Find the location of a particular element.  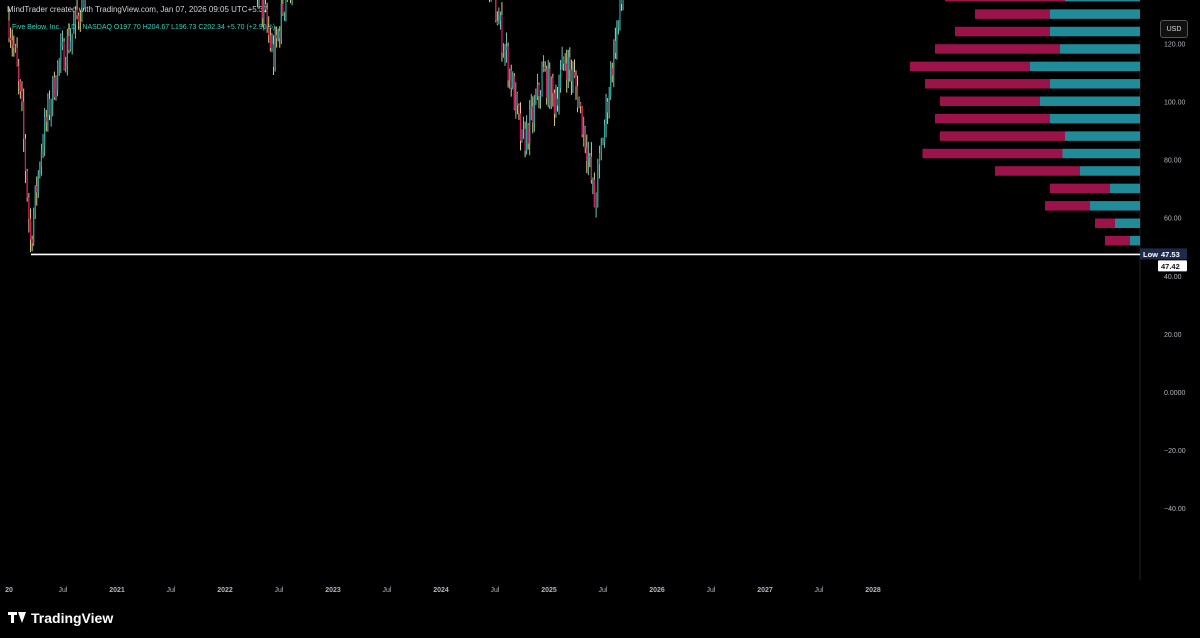

y-tick-label: −40.00 is located at coordinates (1175, 509).